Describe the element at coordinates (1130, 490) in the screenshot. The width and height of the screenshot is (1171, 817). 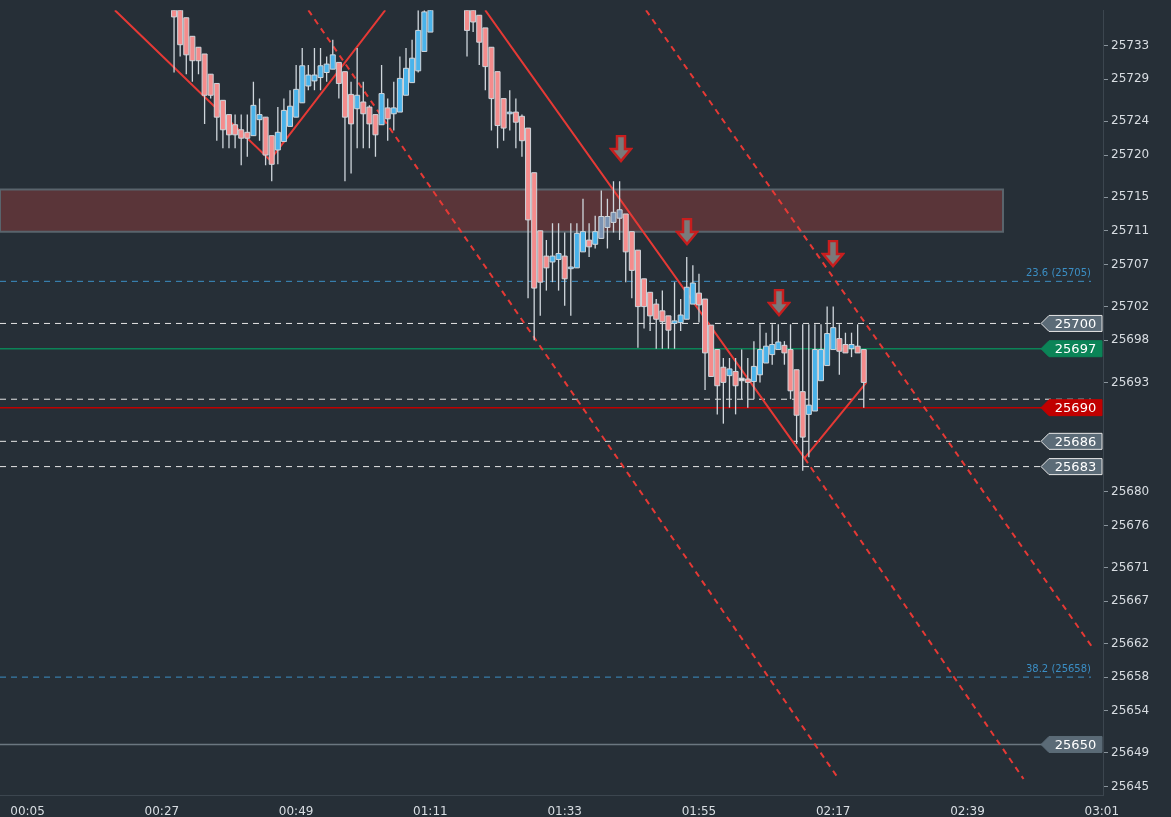
I see `y-tick-label: 25680` at that location.